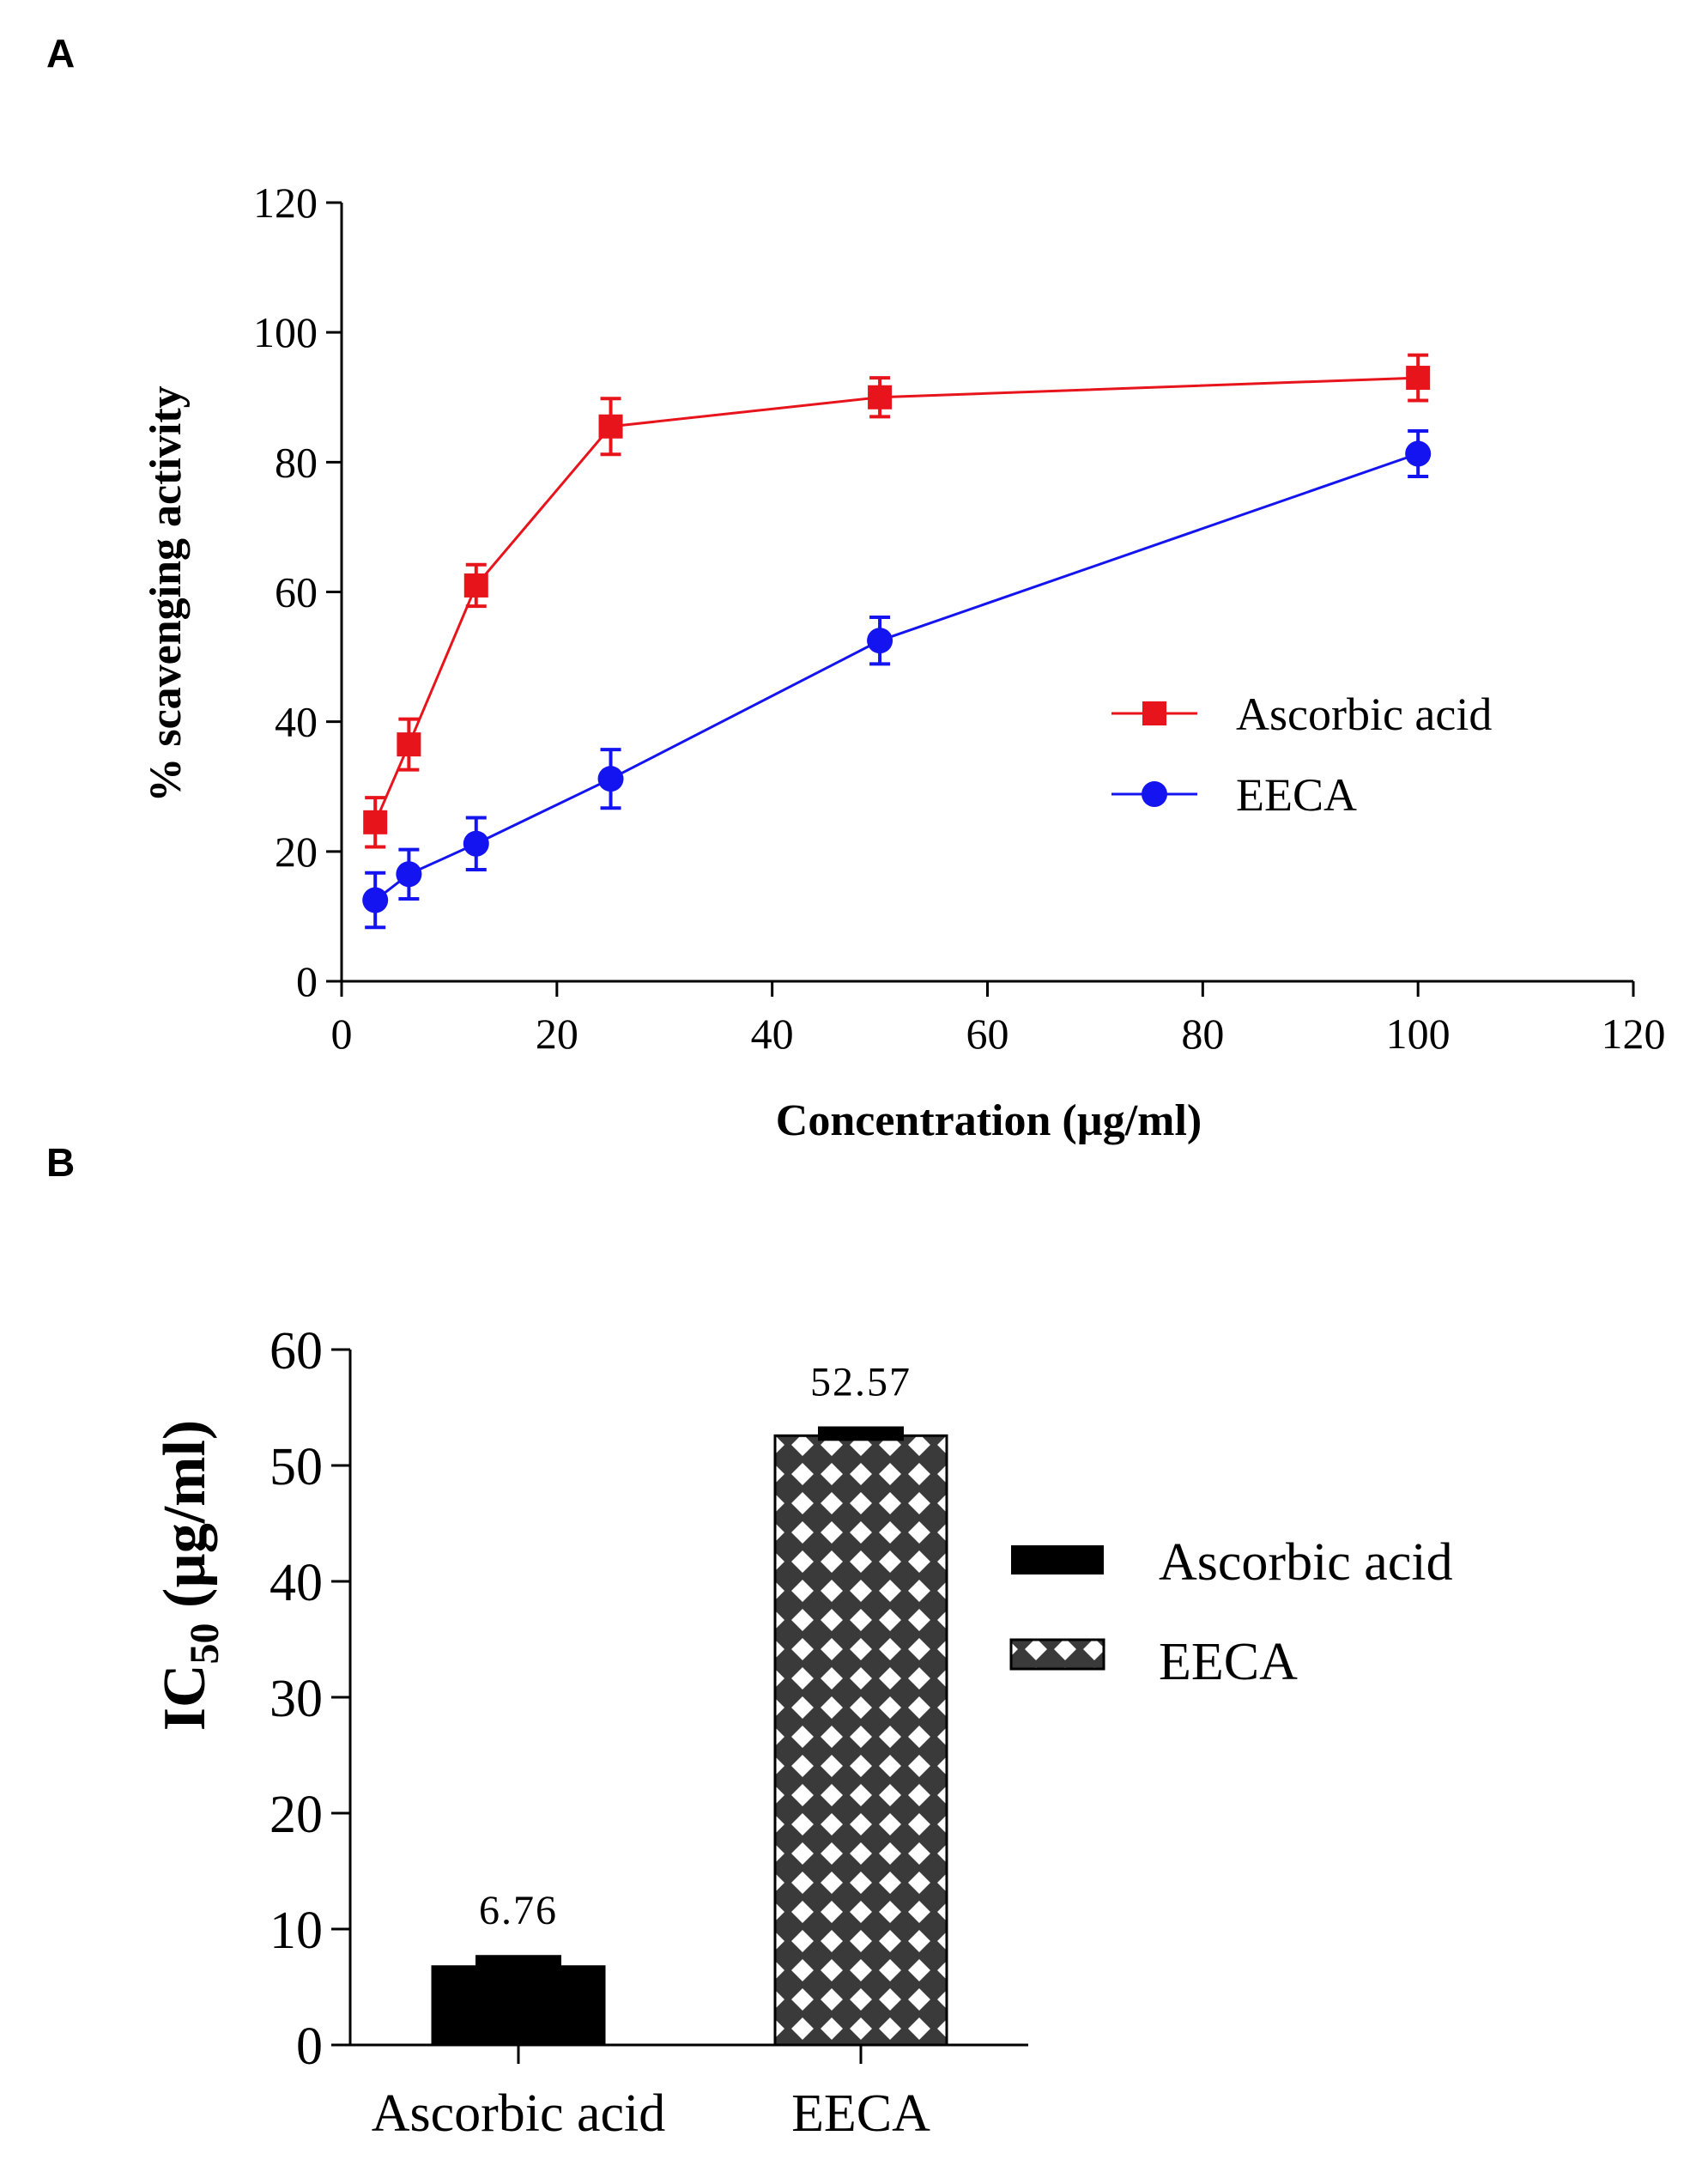 This screenshot has height=2166, width=1708. I want to click on x-tick-label: 0, so click(342, 1034).